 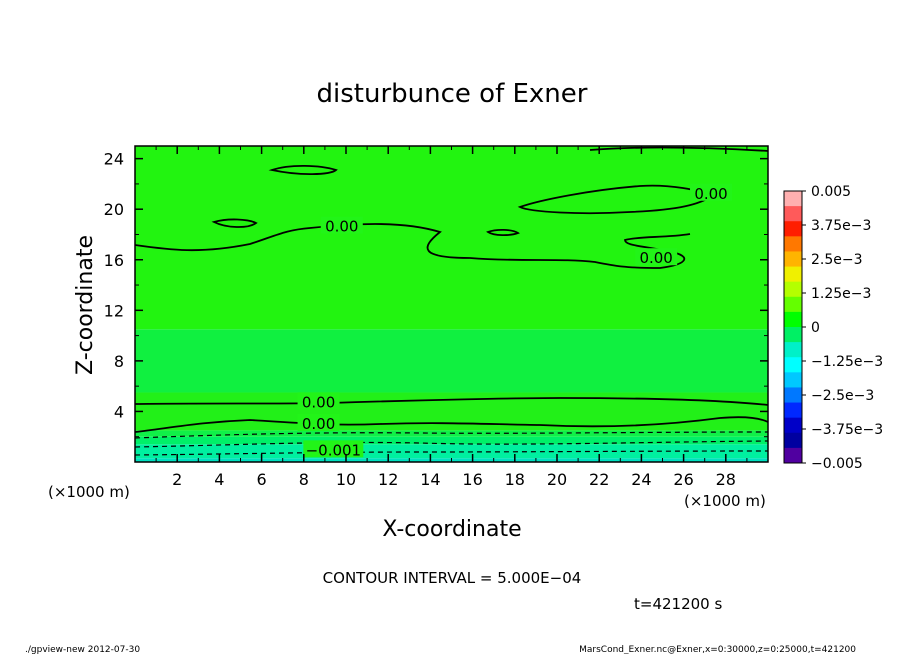 I want to click on contour-interval-text: CONTOUR INTERVAL = 5.000E−04, so click(x=452, y=578).